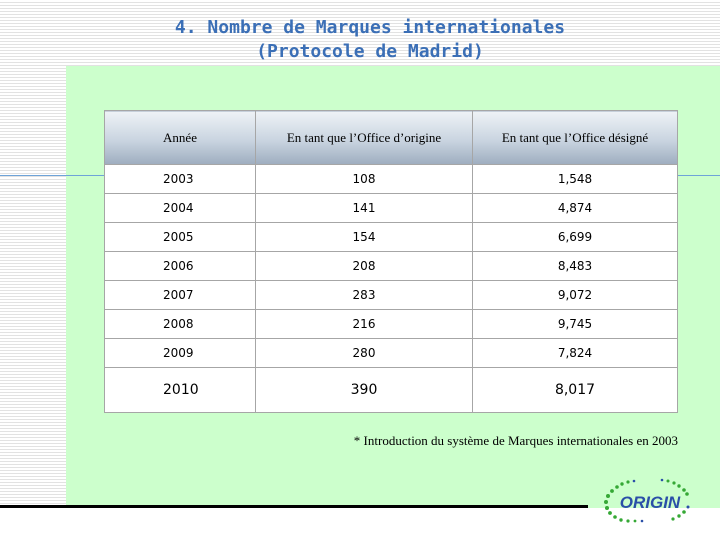 This screenshot has height=540, width=720. Describe the element at coordinates (364, 208) in the screenshot. I see `cell-origin: 141` at that location.